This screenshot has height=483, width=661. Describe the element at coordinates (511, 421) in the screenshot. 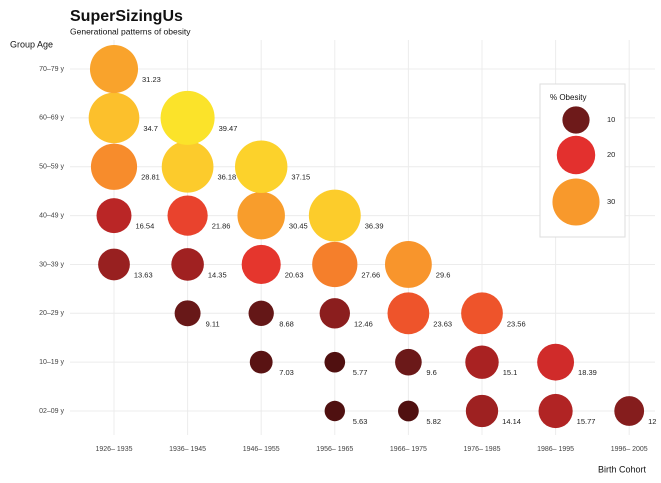

I see `data-label: 14.14` at that location.